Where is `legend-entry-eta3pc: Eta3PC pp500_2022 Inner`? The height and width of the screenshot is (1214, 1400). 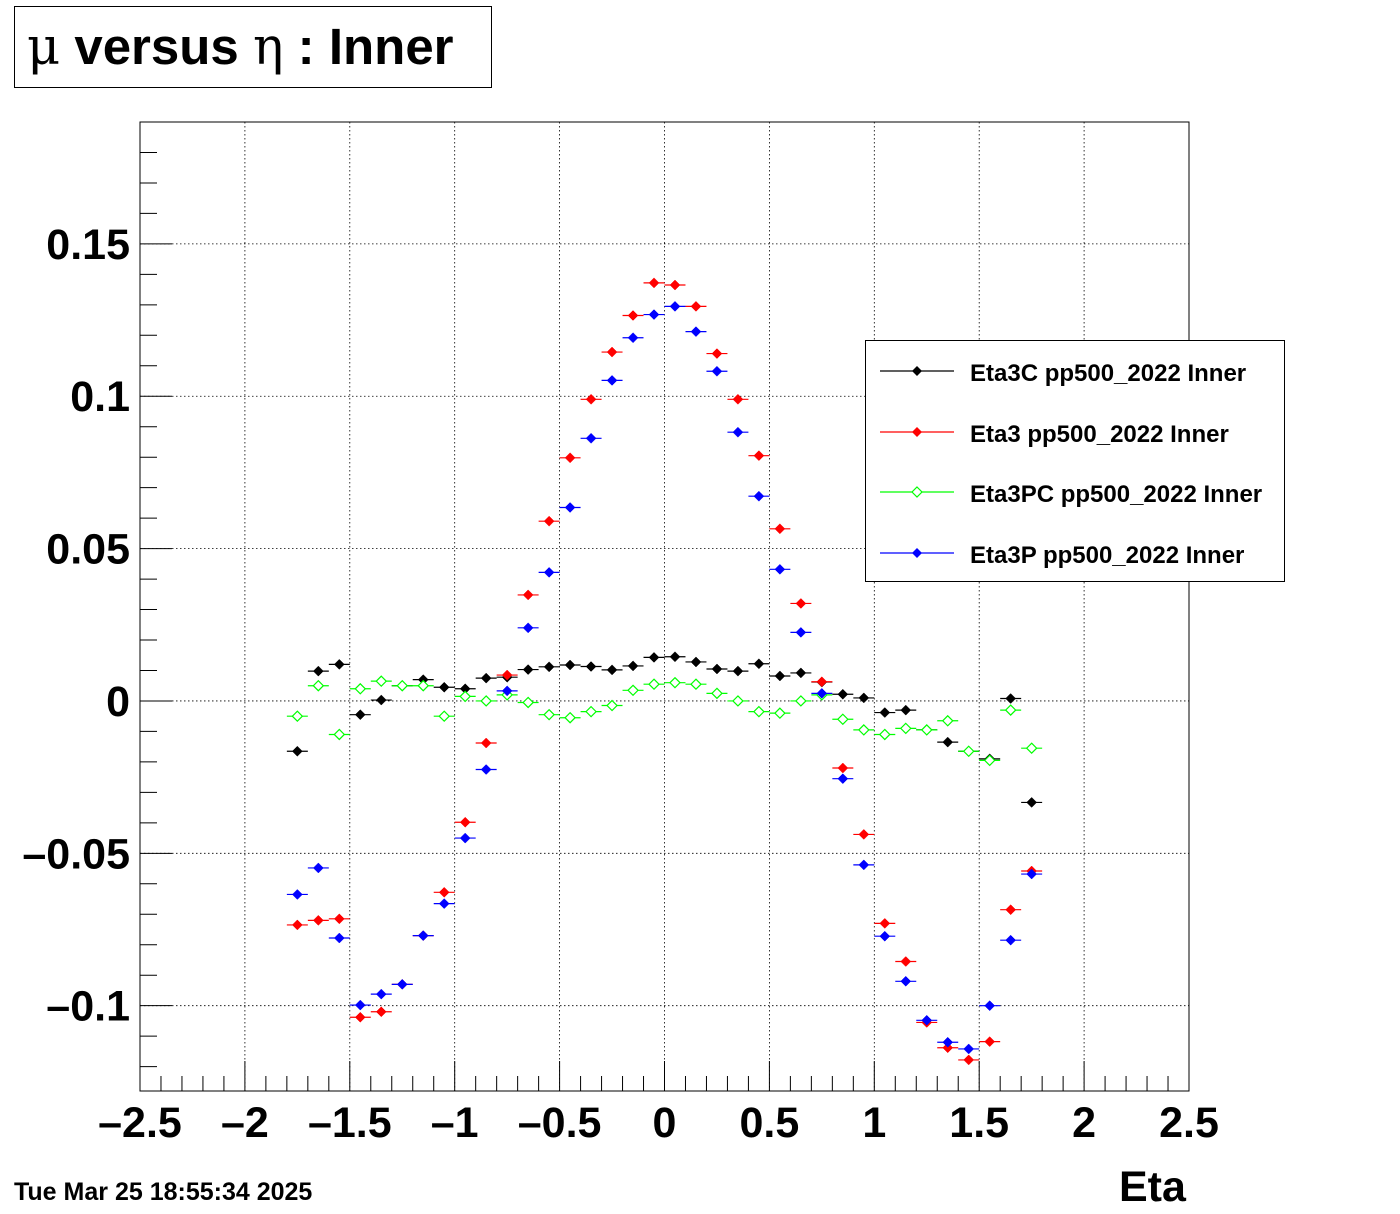 legend-entry-eta3pc: Eta3PC pp500_2022 Inner is located at coordinates (1075, 492).